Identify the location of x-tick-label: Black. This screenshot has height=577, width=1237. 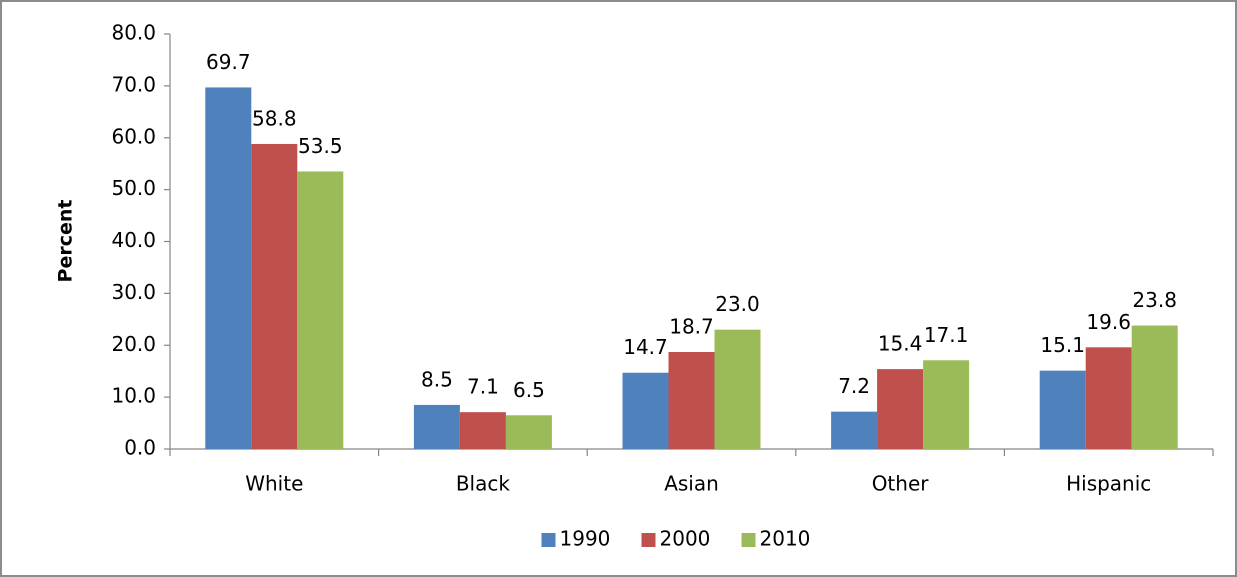
(483, 484).